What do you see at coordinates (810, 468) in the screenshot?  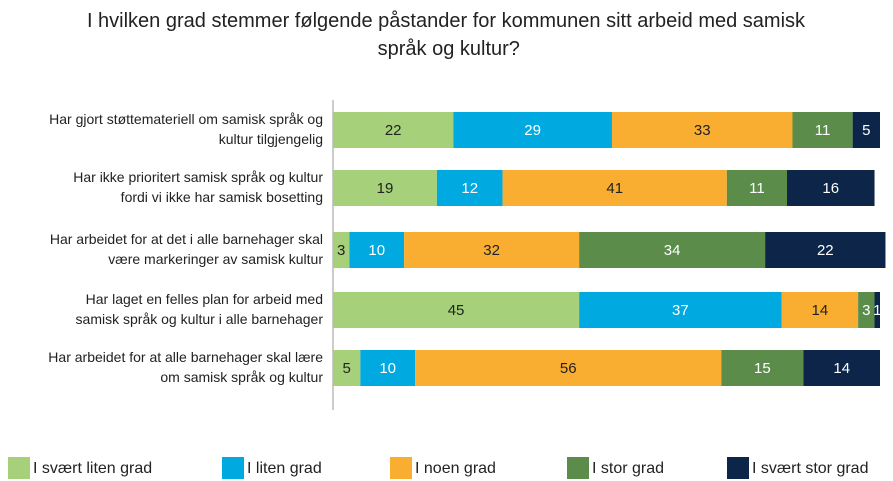 I see `legend-label: I svært stor grad` at bounding box center [810, 468].